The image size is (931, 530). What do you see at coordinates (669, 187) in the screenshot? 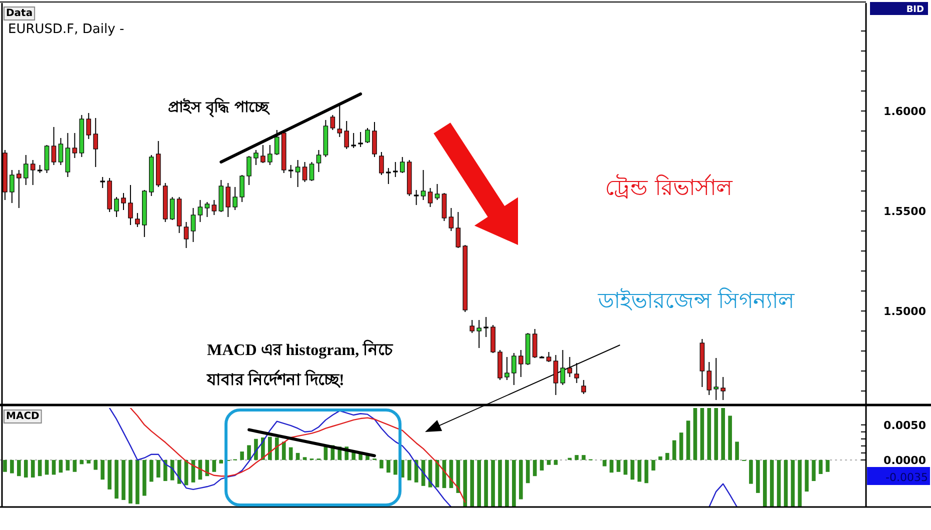
I see `annotation: ট্রেন্ড রিভার্সাল` at bounding box center [669, 187].